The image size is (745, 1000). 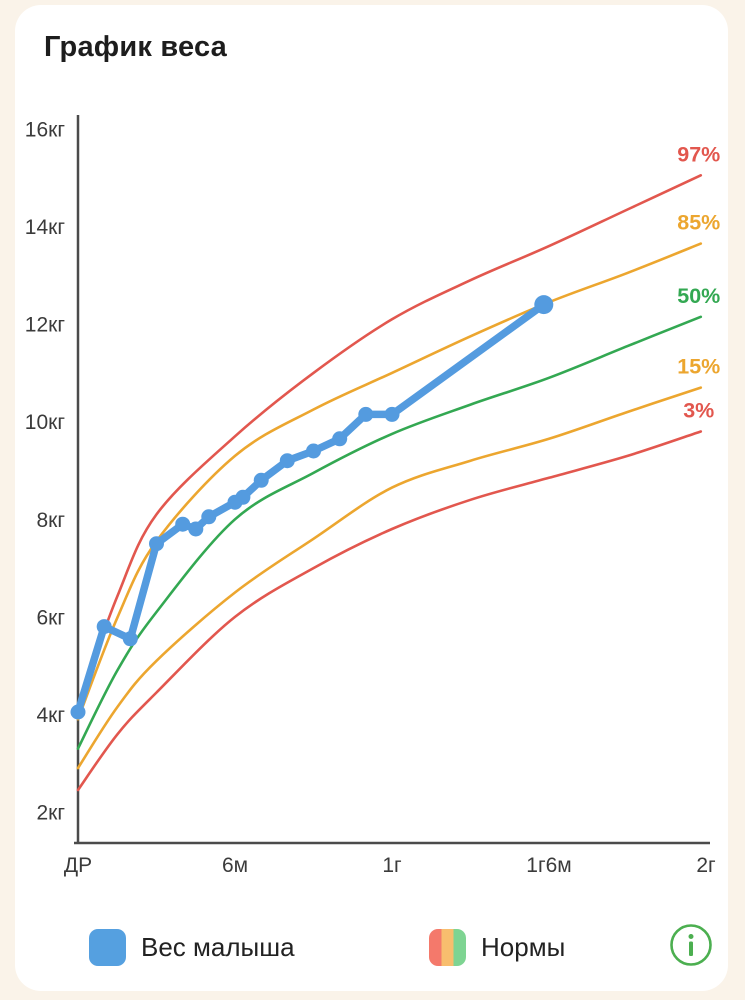 What do you see at coordinates (698, 367) in the screenshot?
I see `percentile-label-15: 15%` at bounding box center [698, 367].